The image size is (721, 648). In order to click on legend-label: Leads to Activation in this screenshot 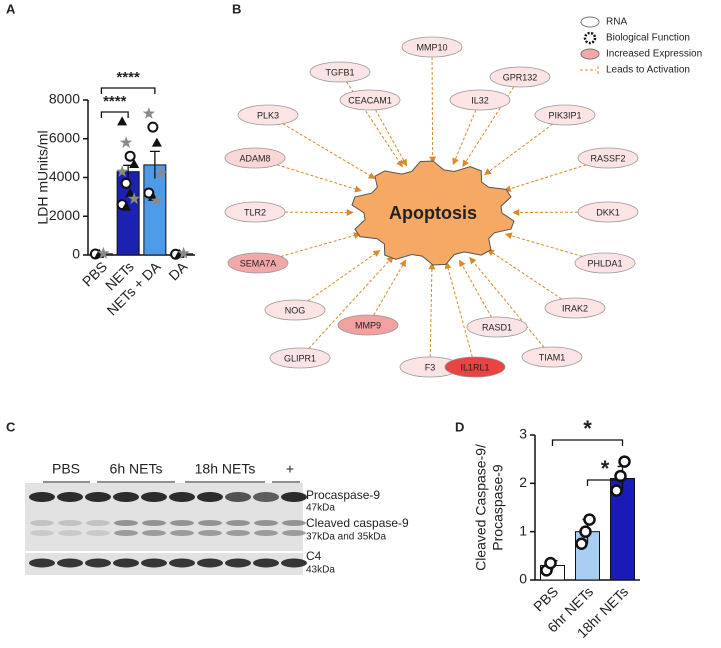, I will do `click(648, 70)`.